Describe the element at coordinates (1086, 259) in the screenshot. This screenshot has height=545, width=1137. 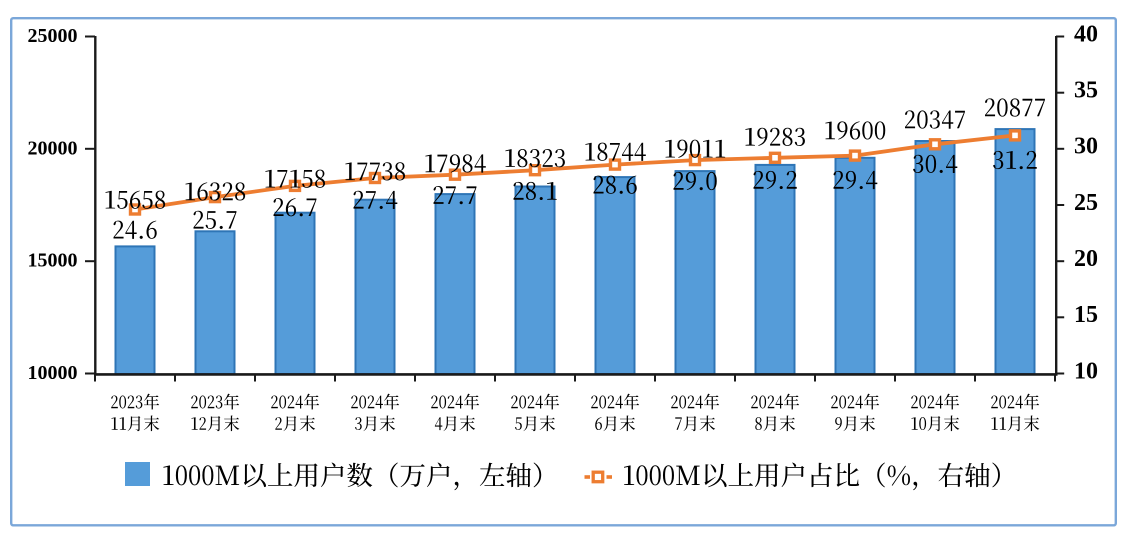
I see `svg-text: 20` at that location.